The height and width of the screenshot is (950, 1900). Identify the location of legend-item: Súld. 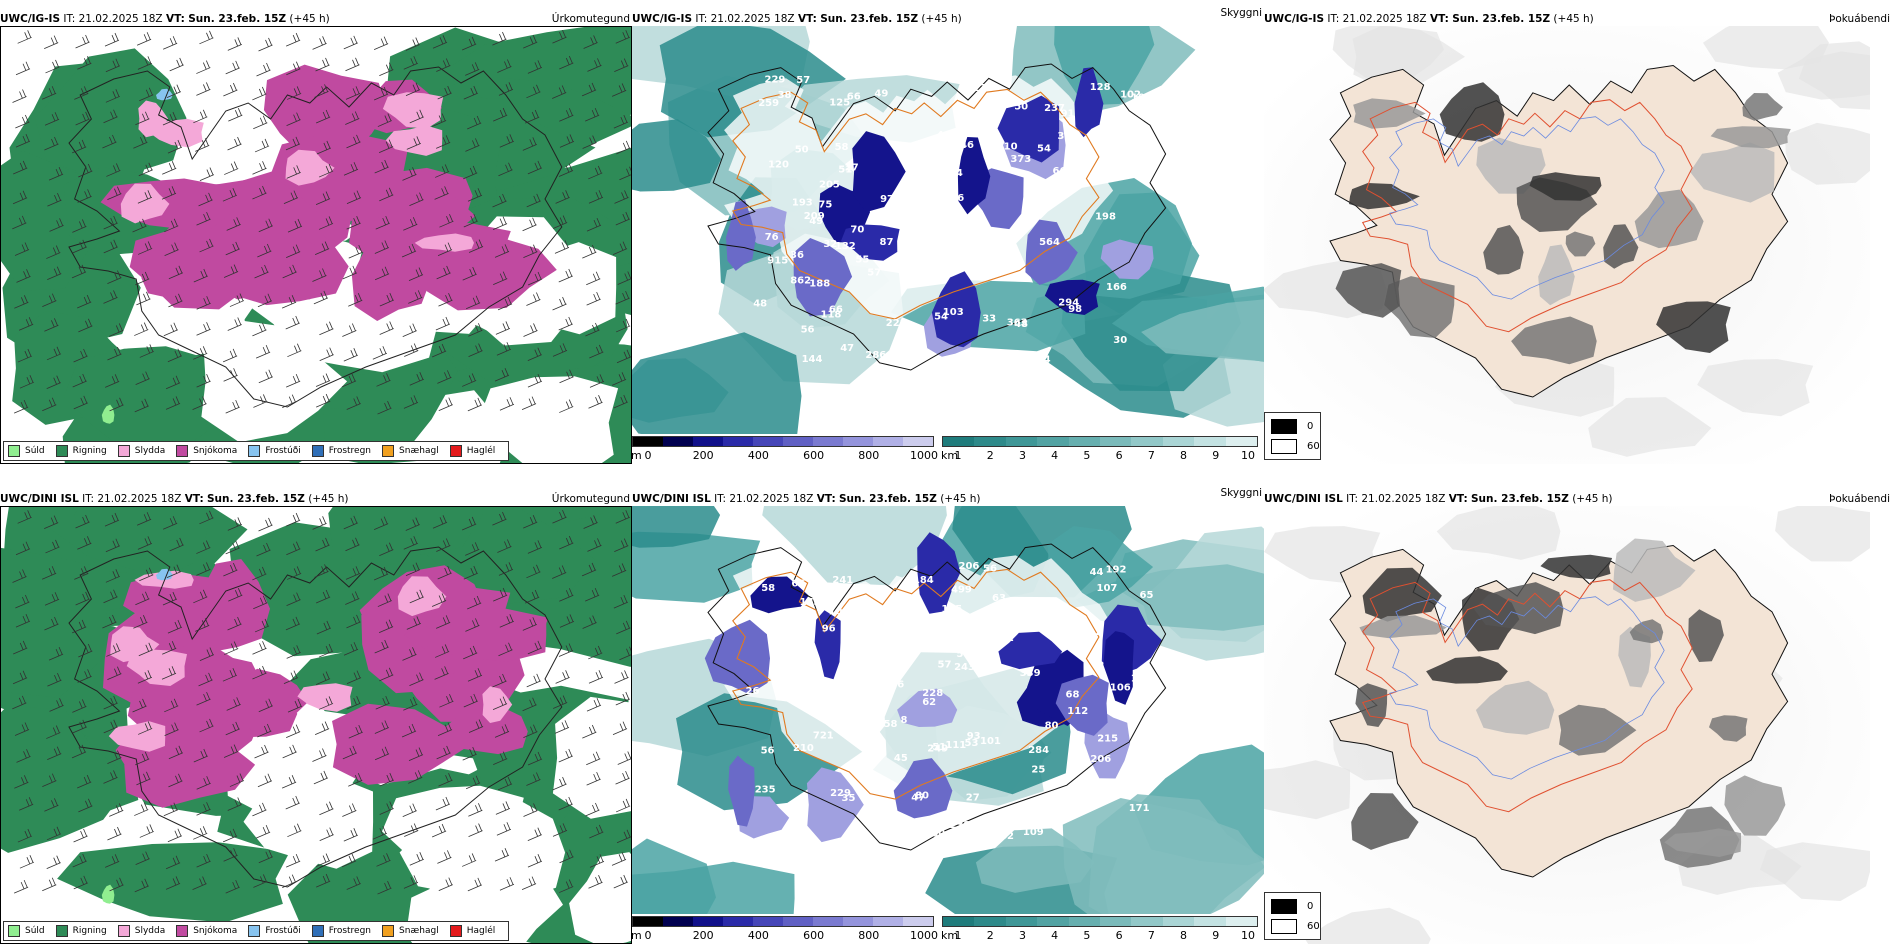
(26, 931).